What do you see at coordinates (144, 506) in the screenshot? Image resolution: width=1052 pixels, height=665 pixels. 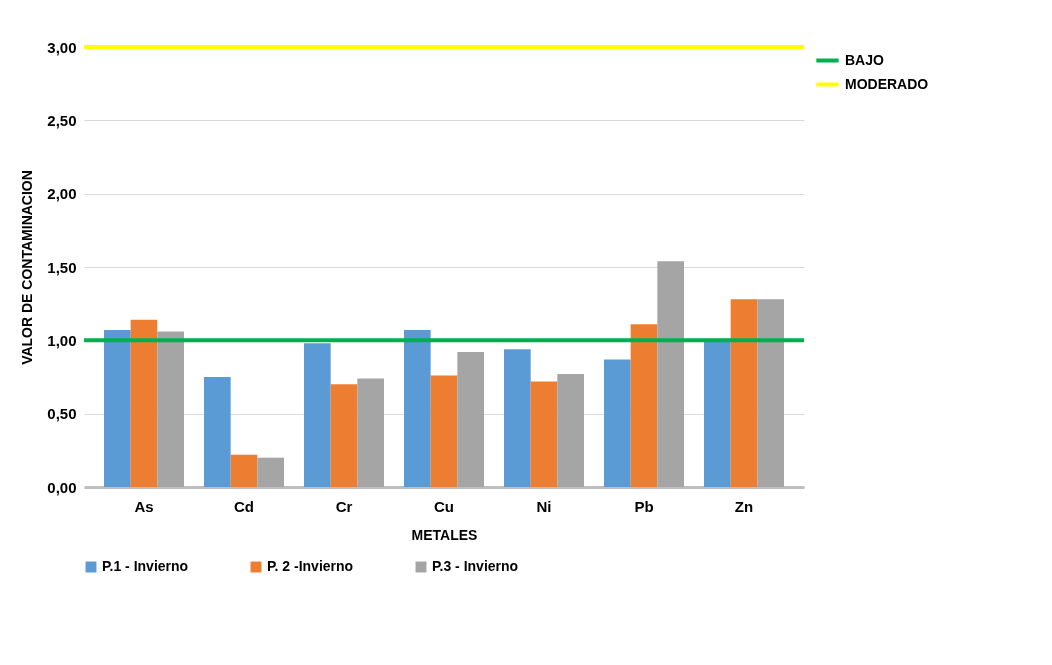 I see `x-tick-label: As` at bounding box center [144, 506].